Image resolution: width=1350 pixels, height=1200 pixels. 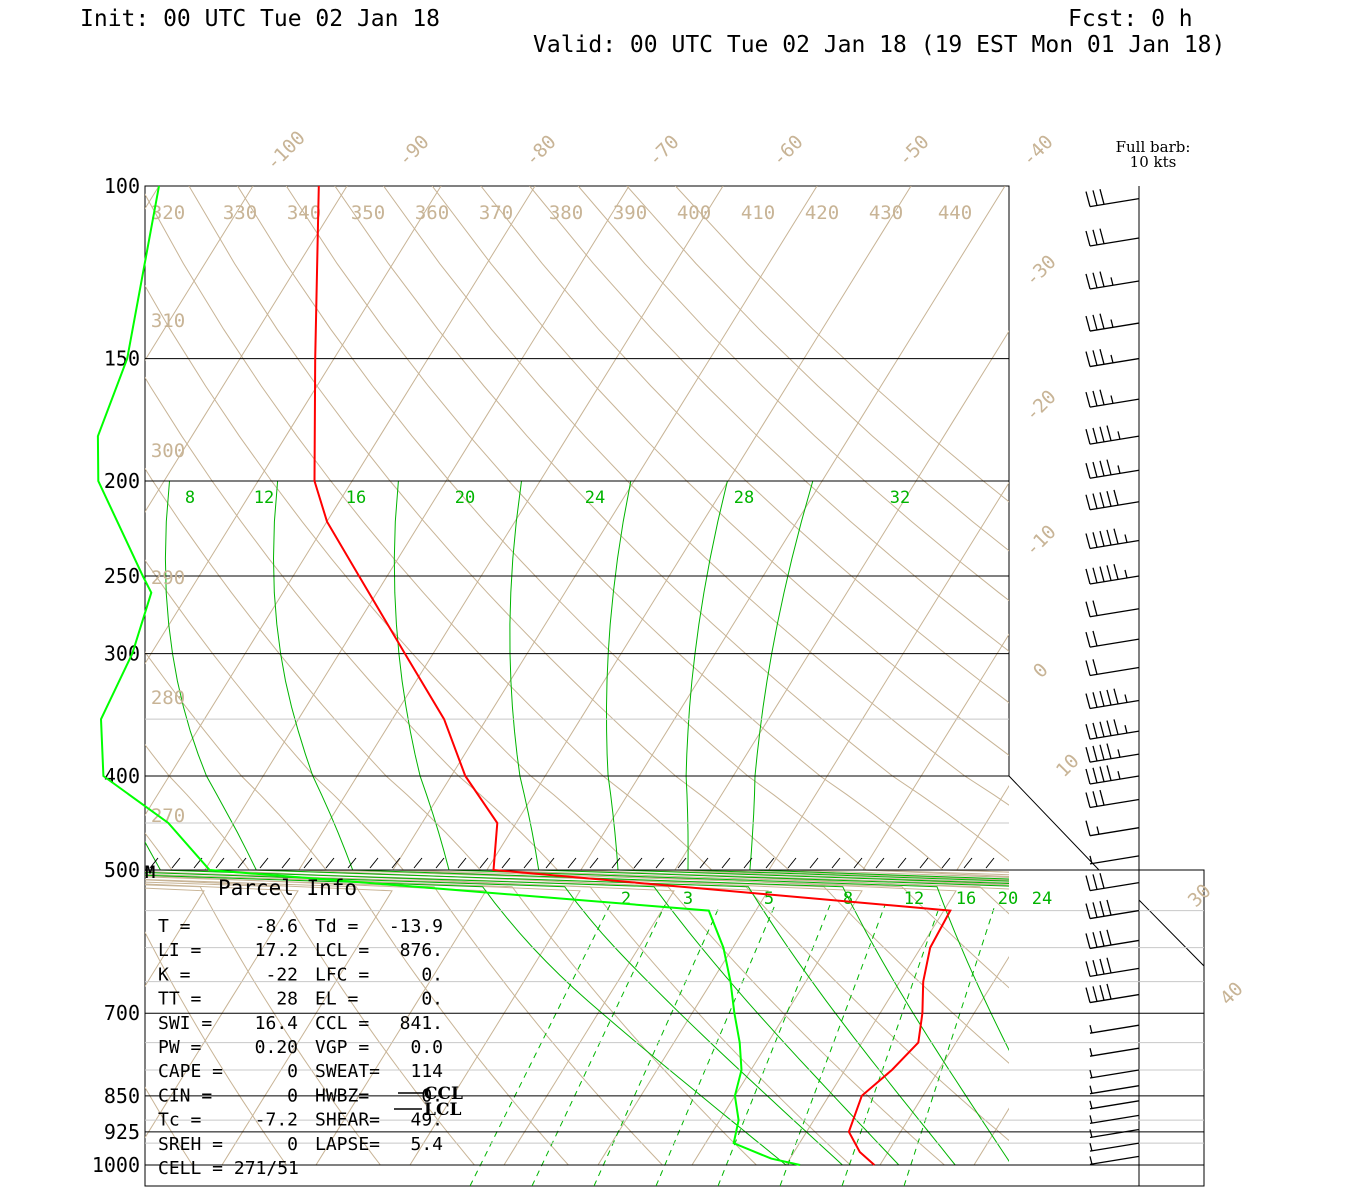 I want to click on parcel-info-cell: TT =, so click(x=180, y=999).